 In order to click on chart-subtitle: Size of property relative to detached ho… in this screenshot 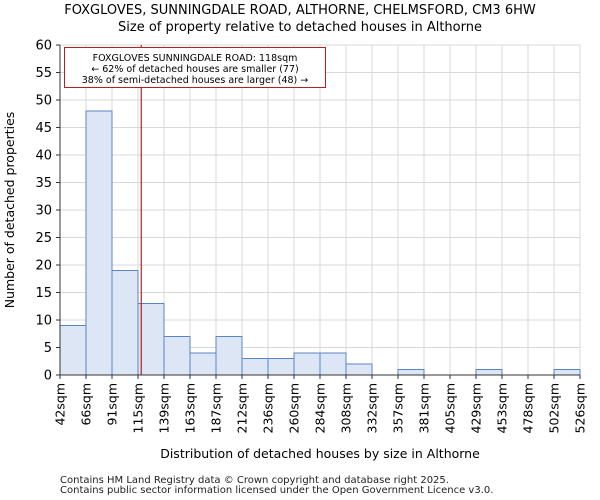, I will do `click(300, 27)`.